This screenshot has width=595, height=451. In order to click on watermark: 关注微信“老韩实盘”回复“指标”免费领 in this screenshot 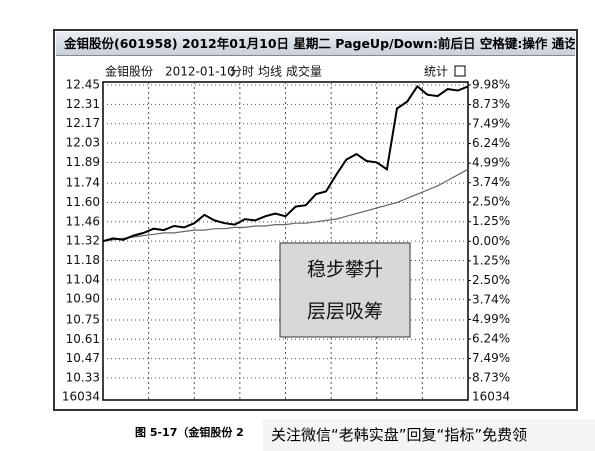, I will do `click(429, 435)`.